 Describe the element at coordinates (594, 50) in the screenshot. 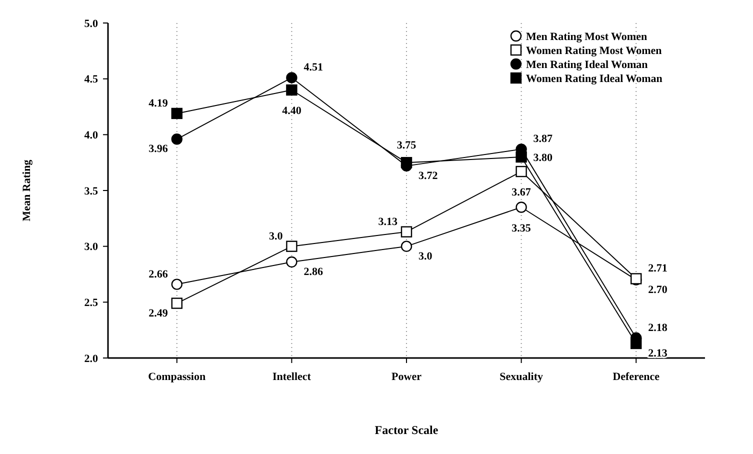

I see `legend-label: Women Rating Most Women` at that location.